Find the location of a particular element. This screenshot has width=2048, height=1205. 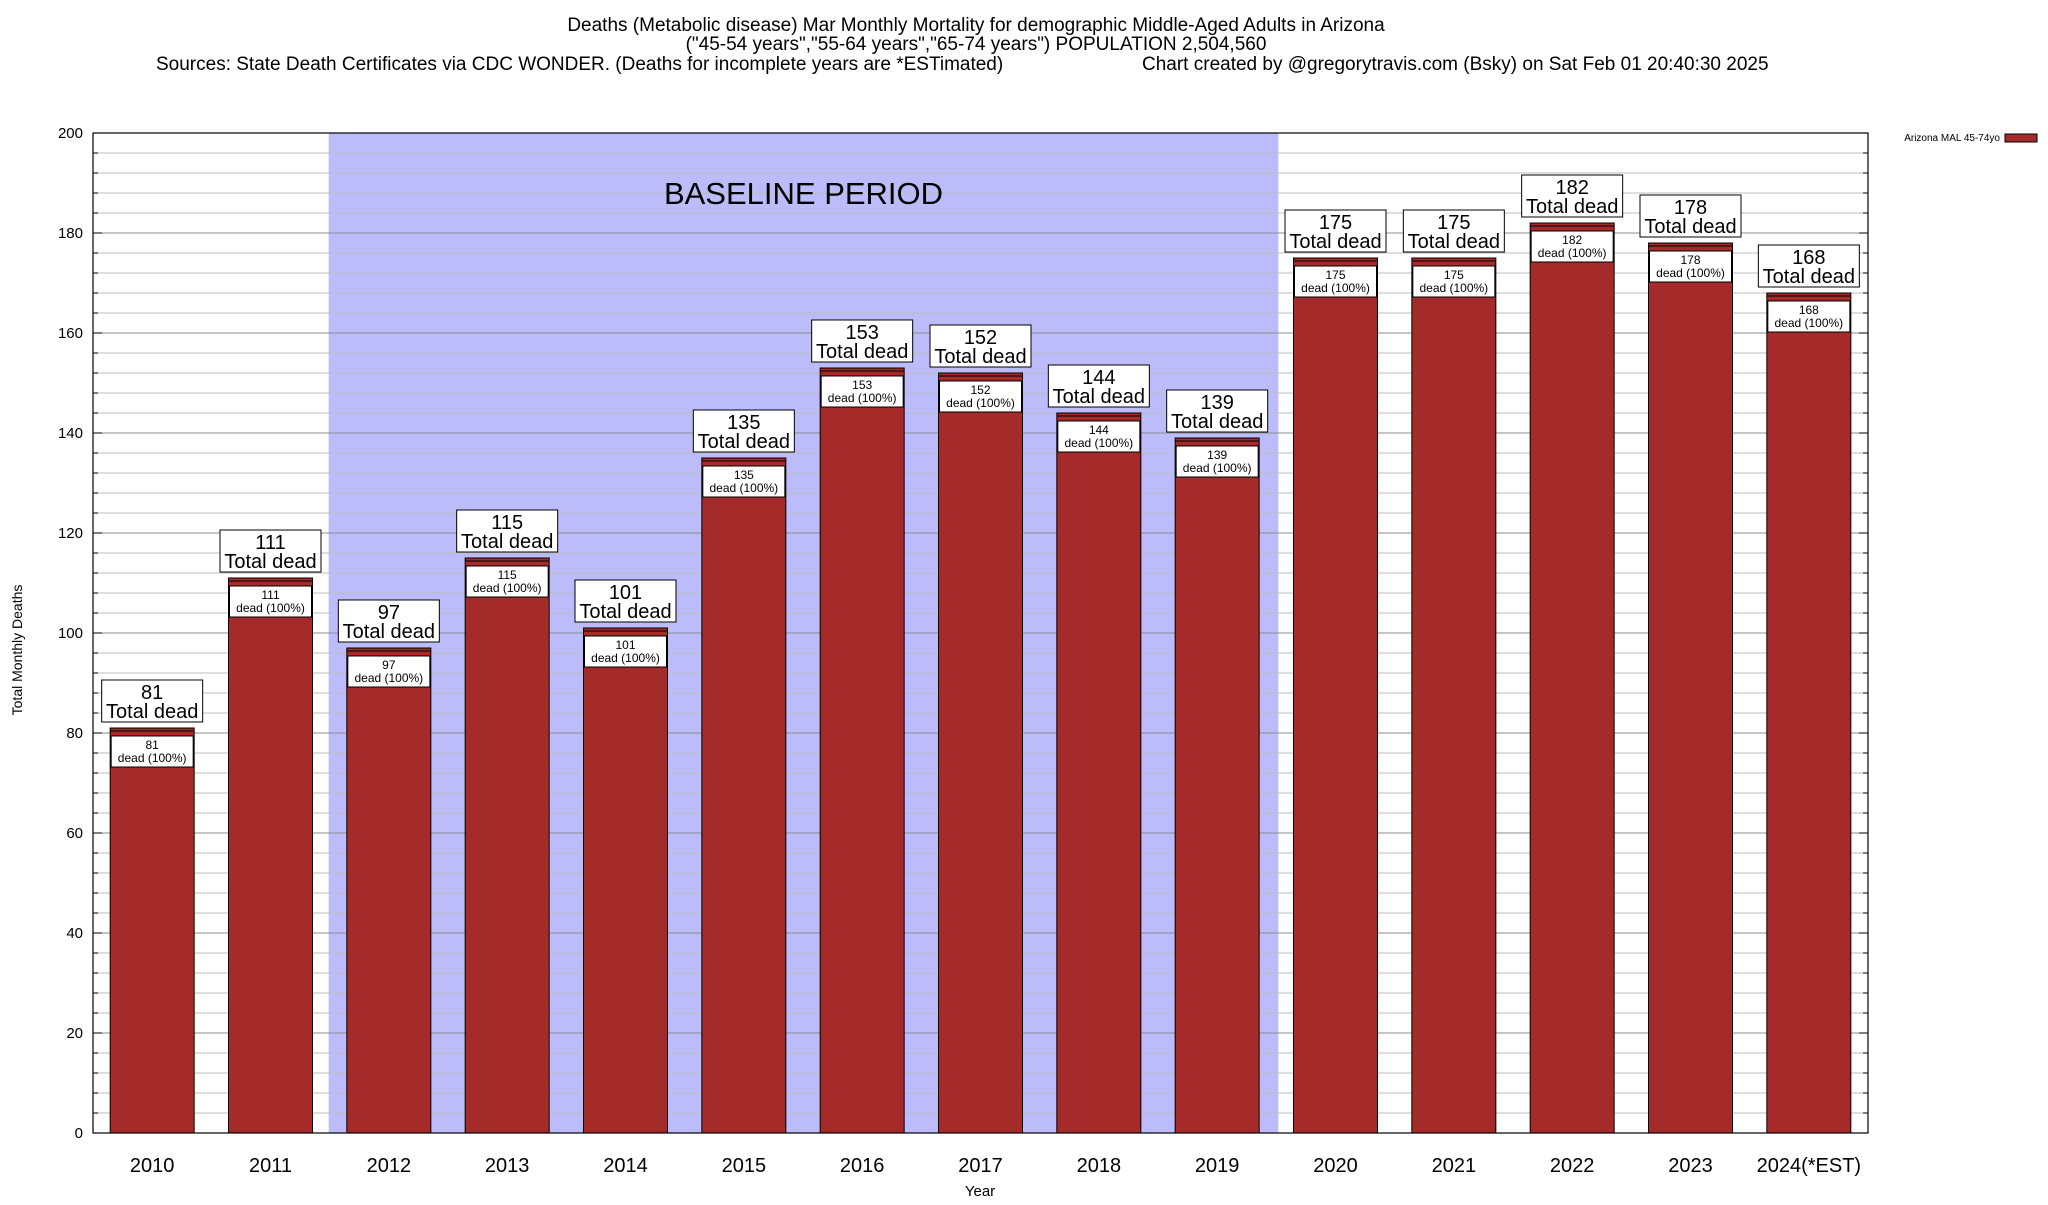

inner-value-label: 135 is located at coordinates (744, 475).